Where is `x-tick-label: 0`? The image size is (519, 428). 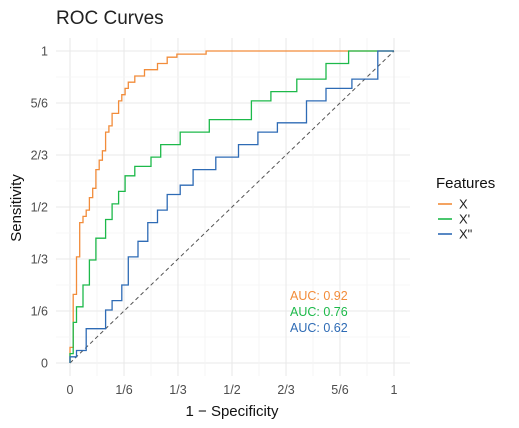
x-tick-label: 0 is located at coordinates (70, 390).